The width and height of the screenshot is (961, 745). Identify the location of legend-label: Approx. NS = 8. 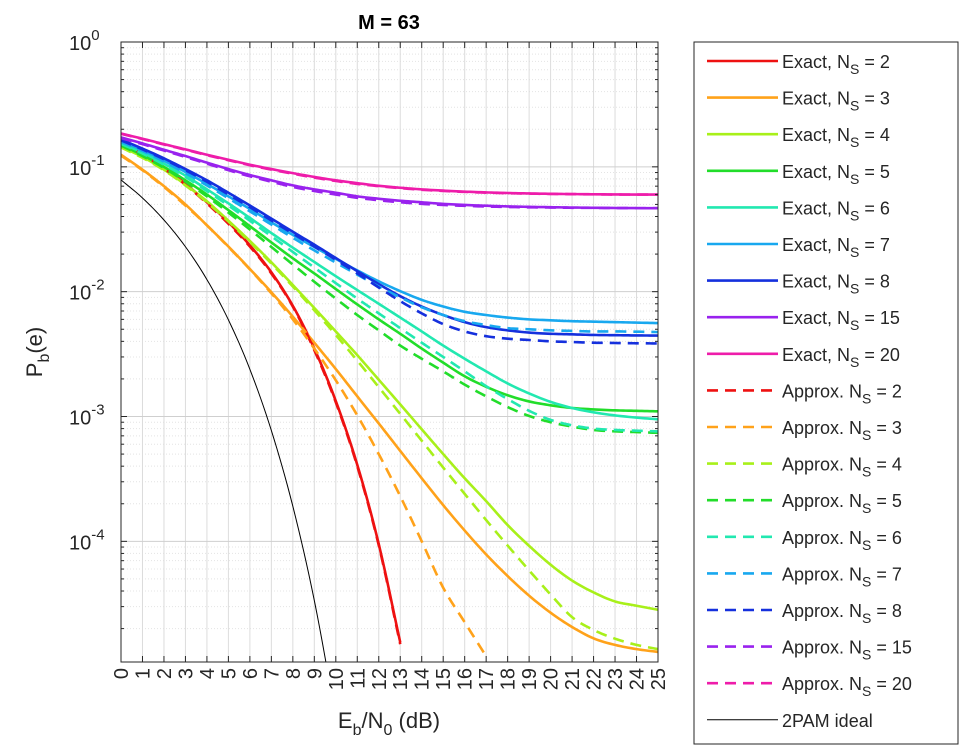
(842, 613).